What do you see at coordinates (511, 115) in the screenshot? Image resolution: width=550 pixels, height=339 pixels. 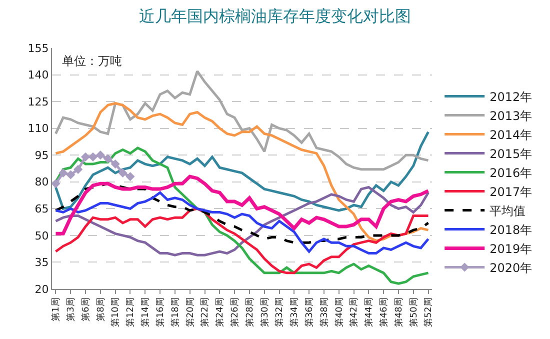 I see `legend-label: 2013年` at bounding box center [511, 115].